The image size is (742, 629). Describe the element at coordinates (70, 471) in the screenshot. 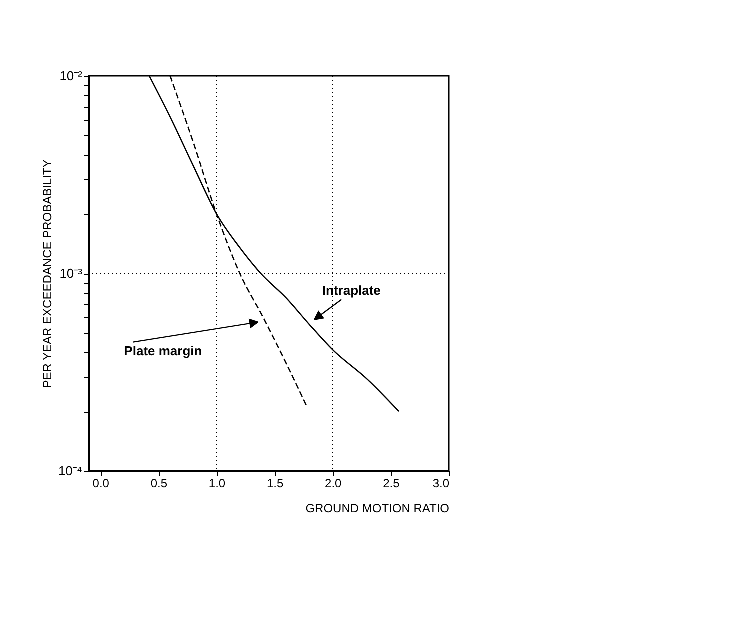

I see `y-tick-label: 10⁻⁴` at that location.